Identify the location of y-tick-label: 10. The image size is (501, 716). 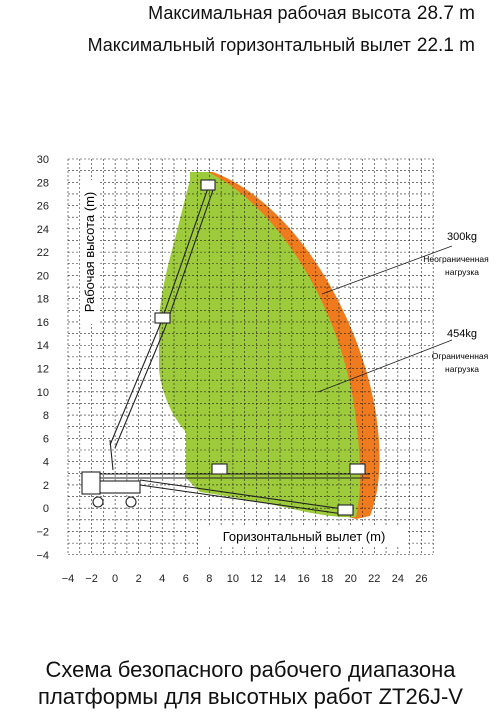
(43, 393).